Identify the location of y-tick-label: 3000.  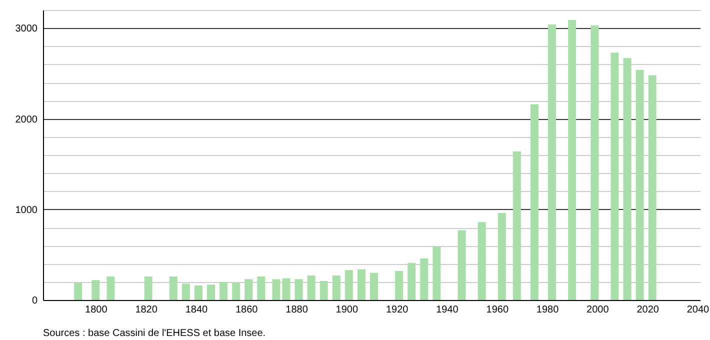
(26, 29).